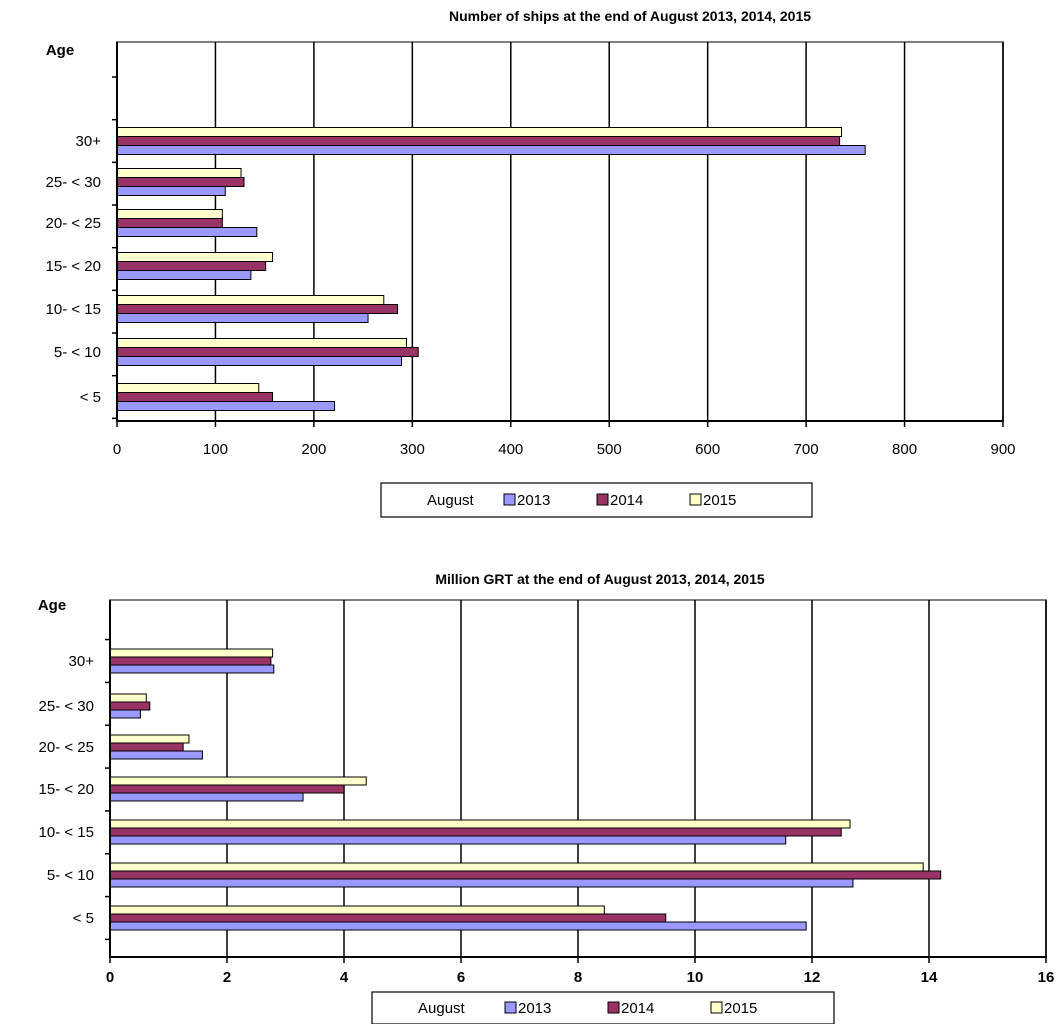 The height and width of the screenshot is (1024, 1063). I want to click on x-tick-label: 400, so click(510, 449).